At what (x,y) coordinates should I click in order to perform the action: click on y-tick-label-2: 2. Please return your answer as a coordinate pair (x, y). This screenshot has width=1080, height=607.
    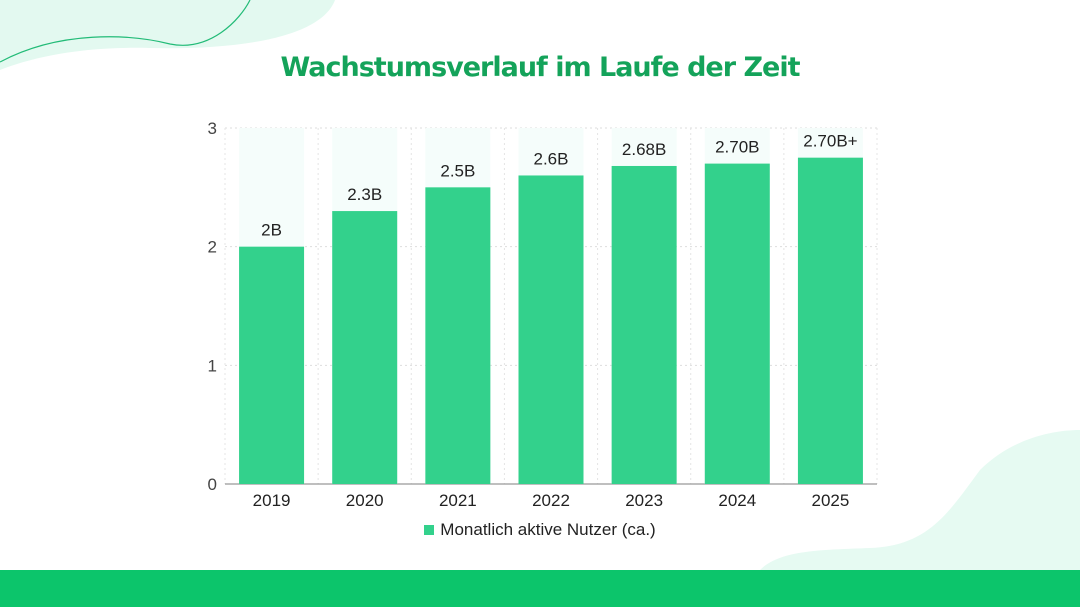
    Looking at the image, I should click on (212, 247).